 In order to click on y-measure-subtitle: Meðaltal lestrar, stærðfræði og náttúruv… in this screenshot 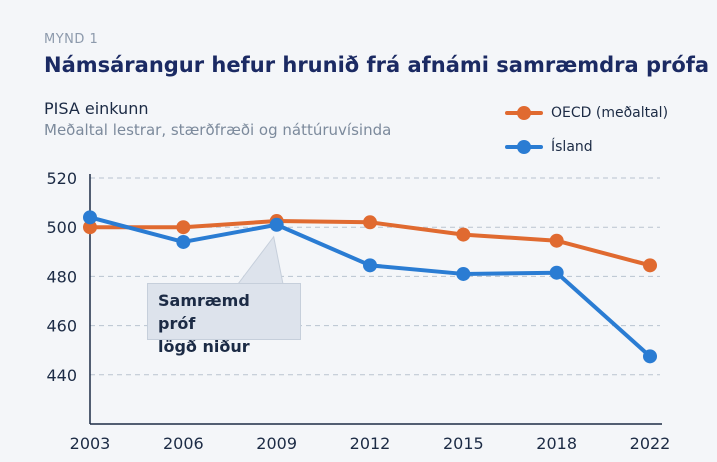, I will do `click(218, 130)`.